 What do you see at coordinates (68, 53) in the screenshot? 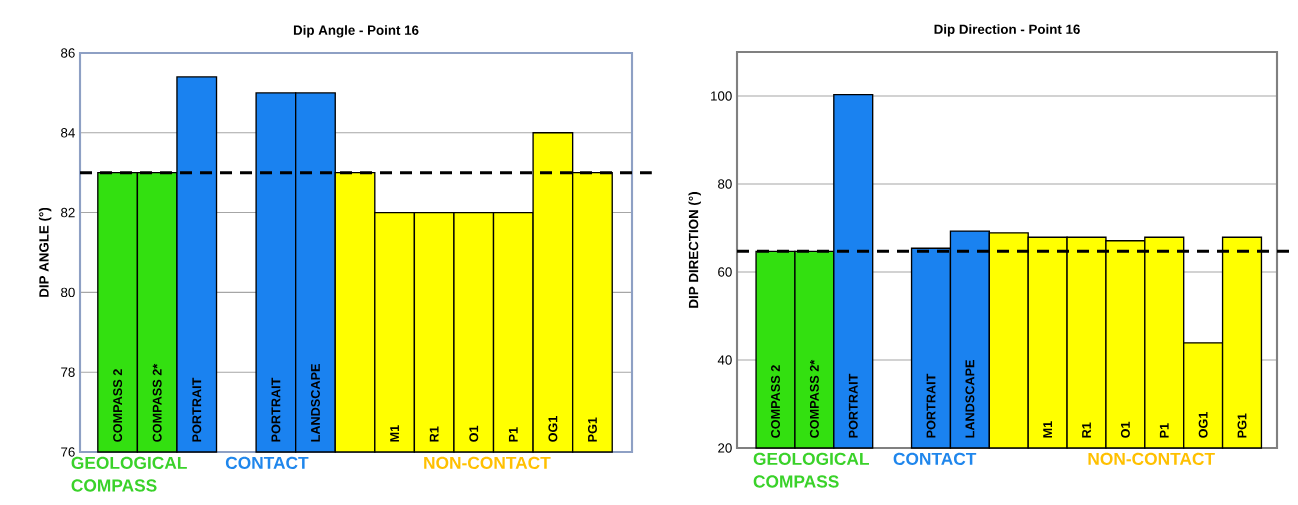
I see `y-tick-label: 86` at bounding box center [68, 53].